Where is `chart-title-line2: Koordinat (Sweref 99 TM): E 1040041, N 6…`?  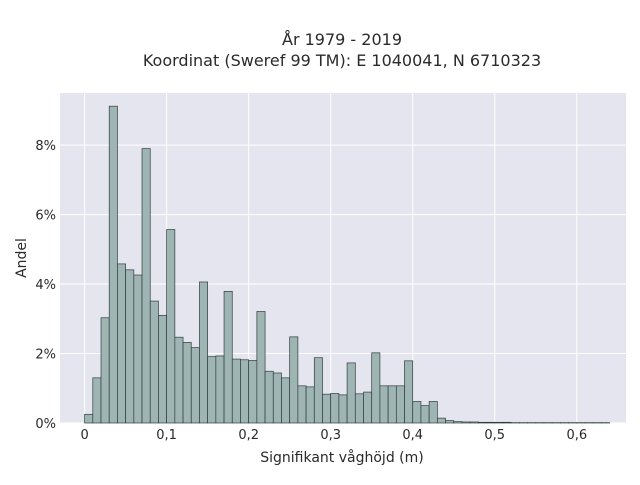 chart-title-line2: Koordinat (Sweref 99 TM): E 1040041, N 6… is located at coordinates (342, 60).